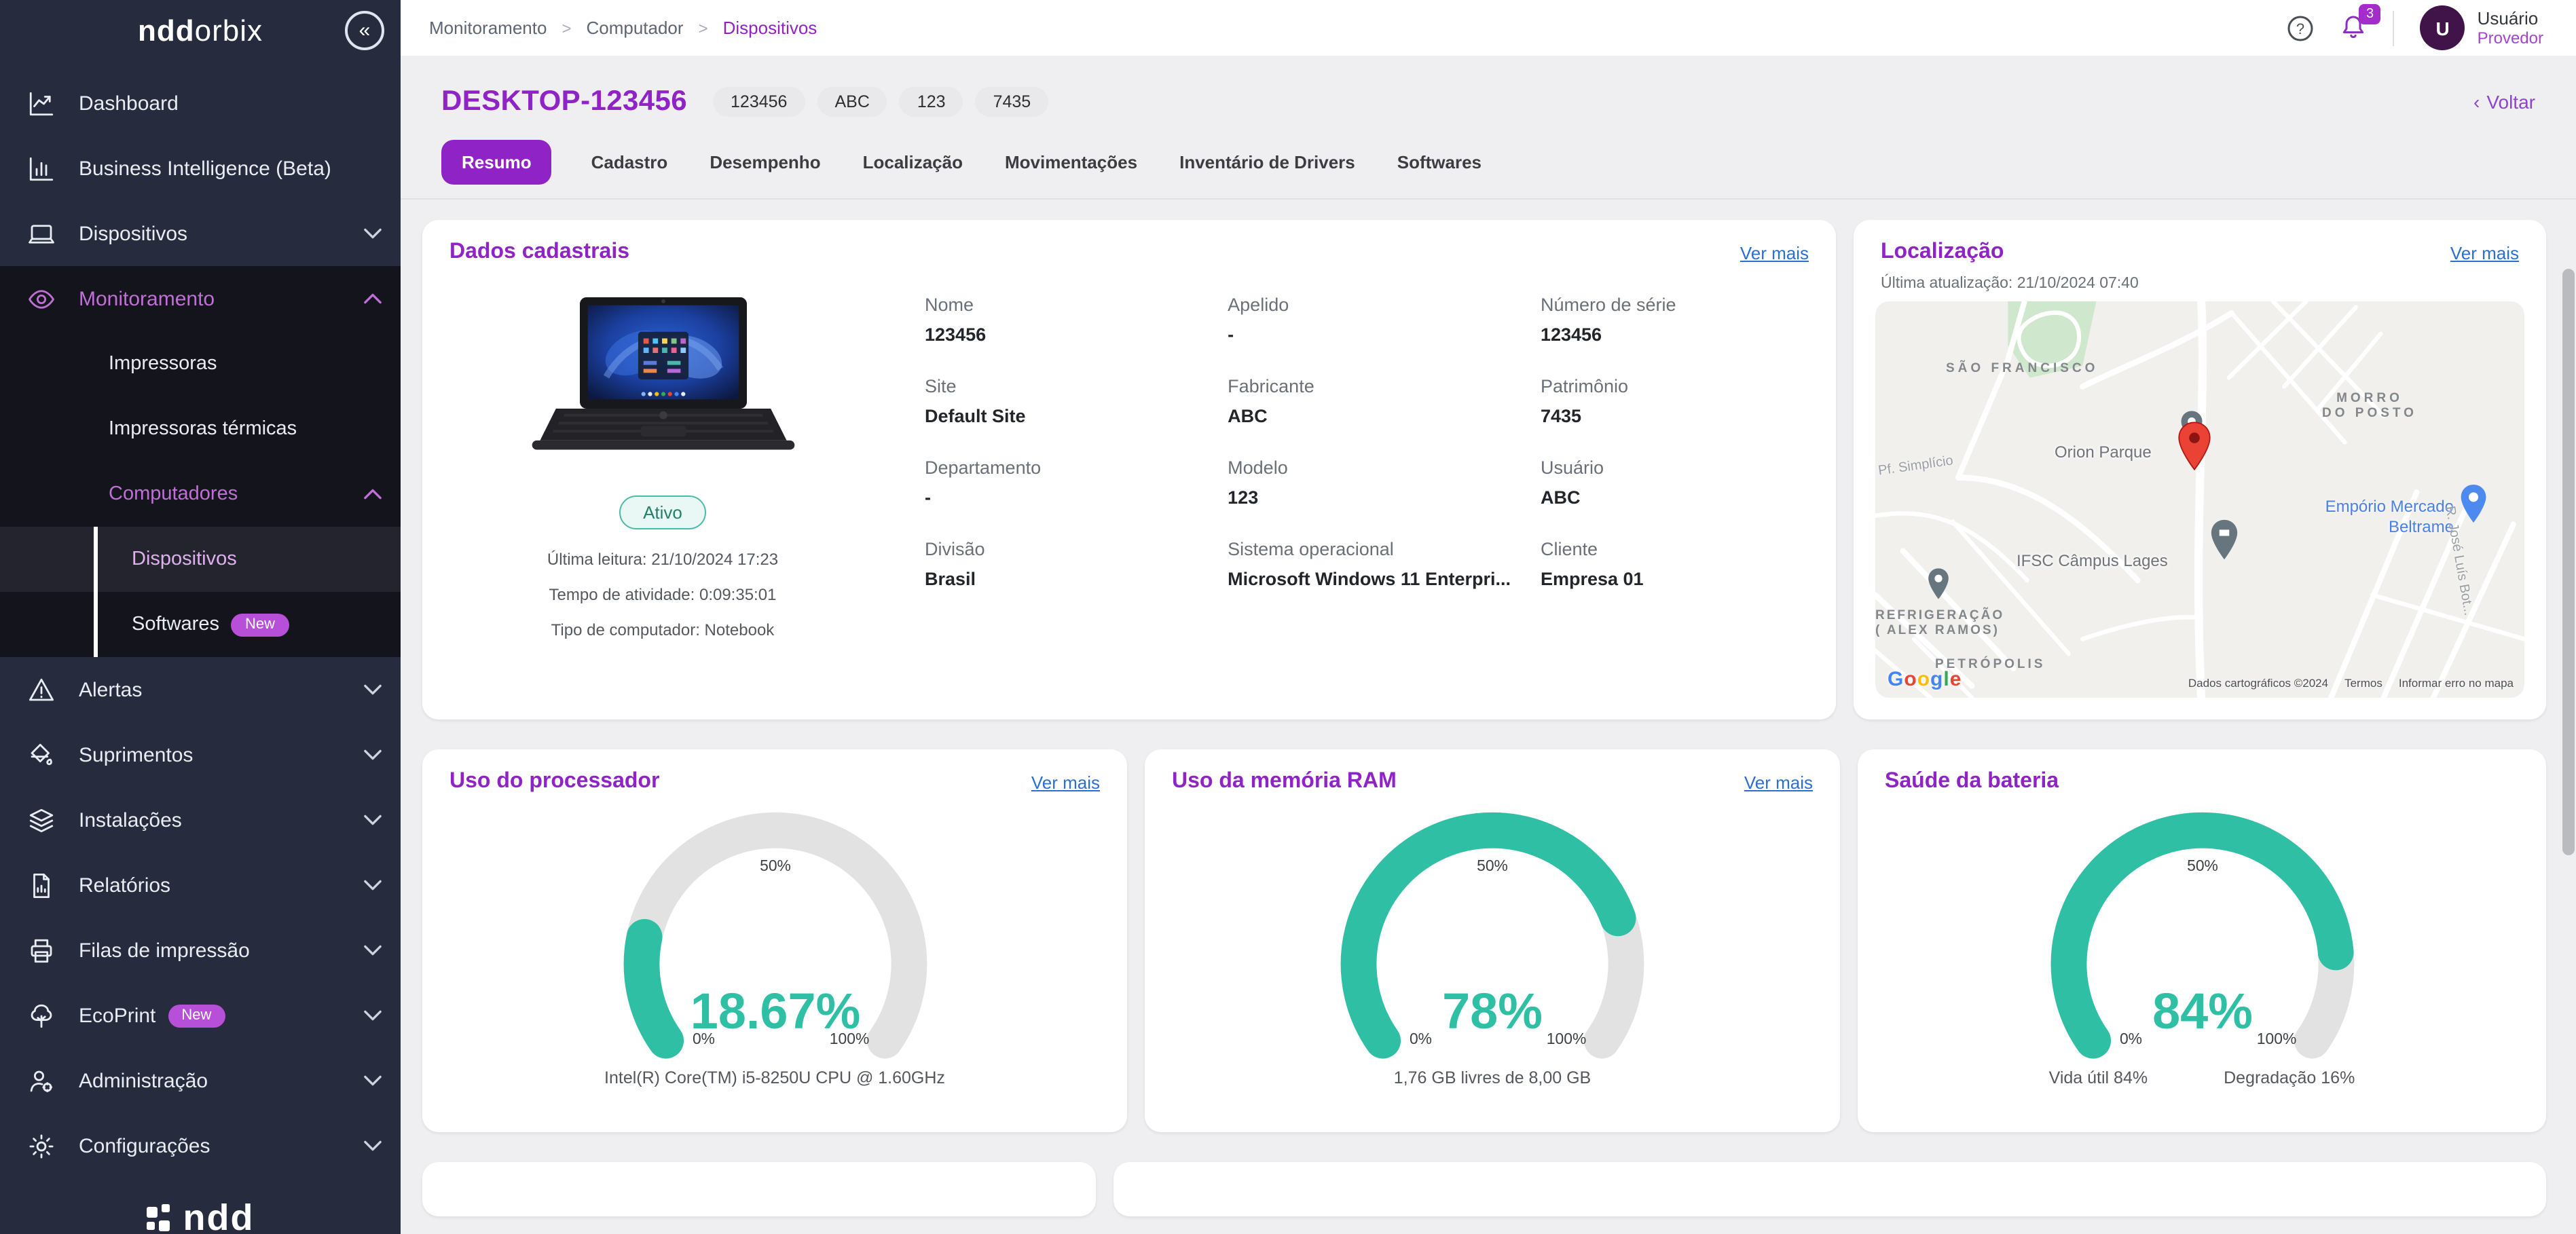  What do you see at coordinates (2202, 935) in the screenshot?
I see `battery-gauge: 50% 0% 100% 84%` at bounding box center [2202, 935].